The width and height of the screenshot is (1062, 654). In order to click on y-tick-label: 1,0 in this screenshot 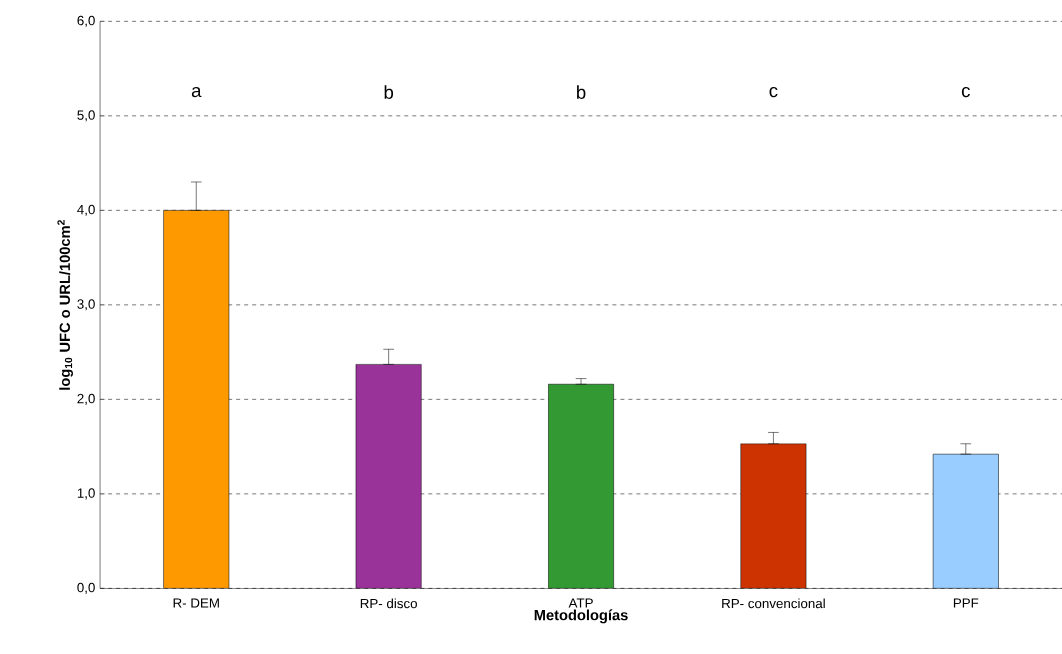, I will do `click(86, 494)`.